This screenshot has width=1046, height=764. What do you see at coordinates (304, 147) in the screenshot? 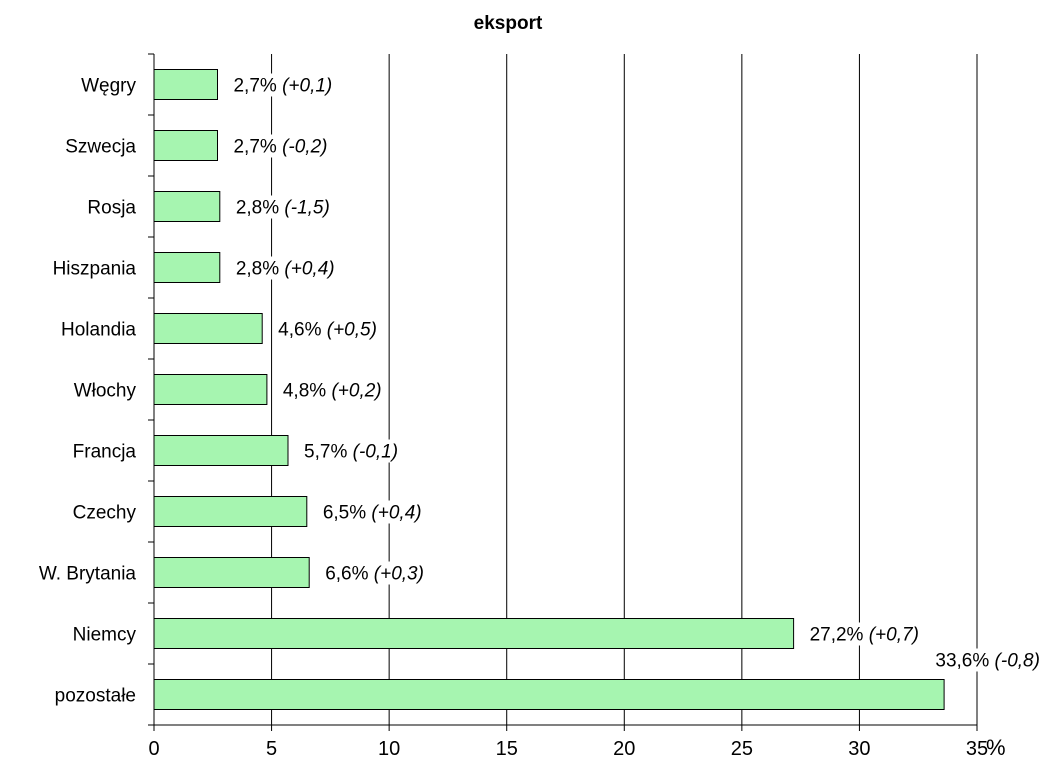
I see `change-label: (-0,2)` at bounding box center [304, 147].